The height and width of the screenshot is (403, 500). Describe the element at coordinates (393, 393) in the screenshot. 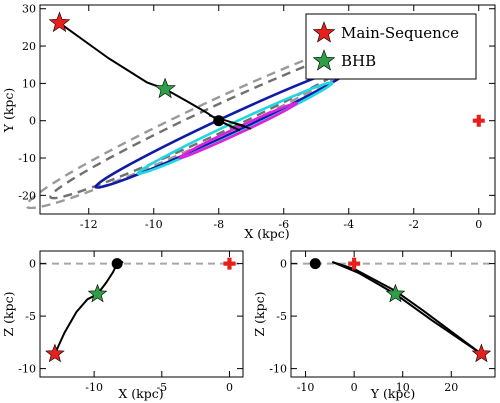

I see `x-axis-label-bottom-right: Y (kpc)` at that location.